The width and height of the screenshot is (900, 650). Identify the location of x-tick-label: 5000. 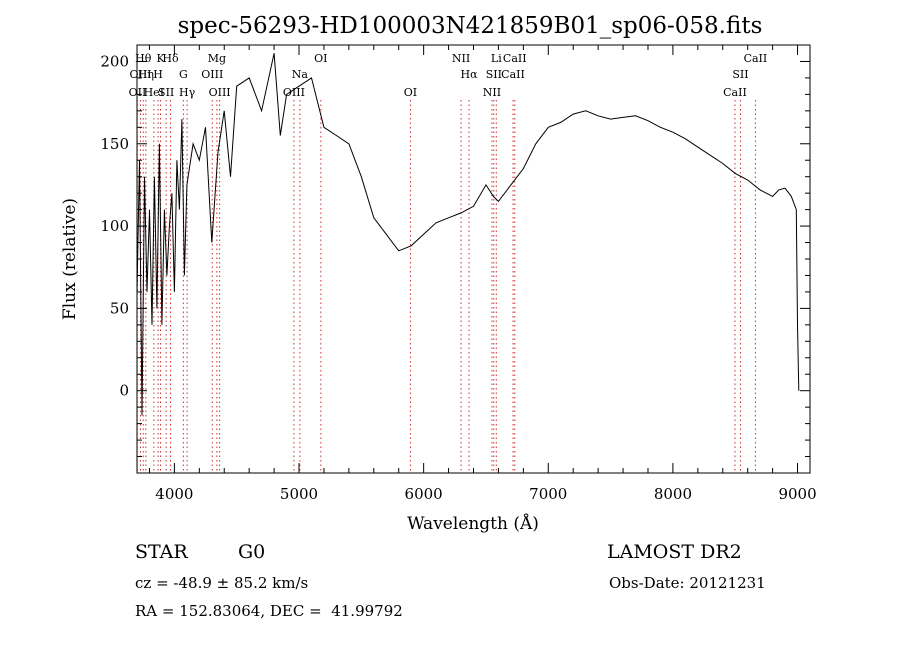
(299, 494).